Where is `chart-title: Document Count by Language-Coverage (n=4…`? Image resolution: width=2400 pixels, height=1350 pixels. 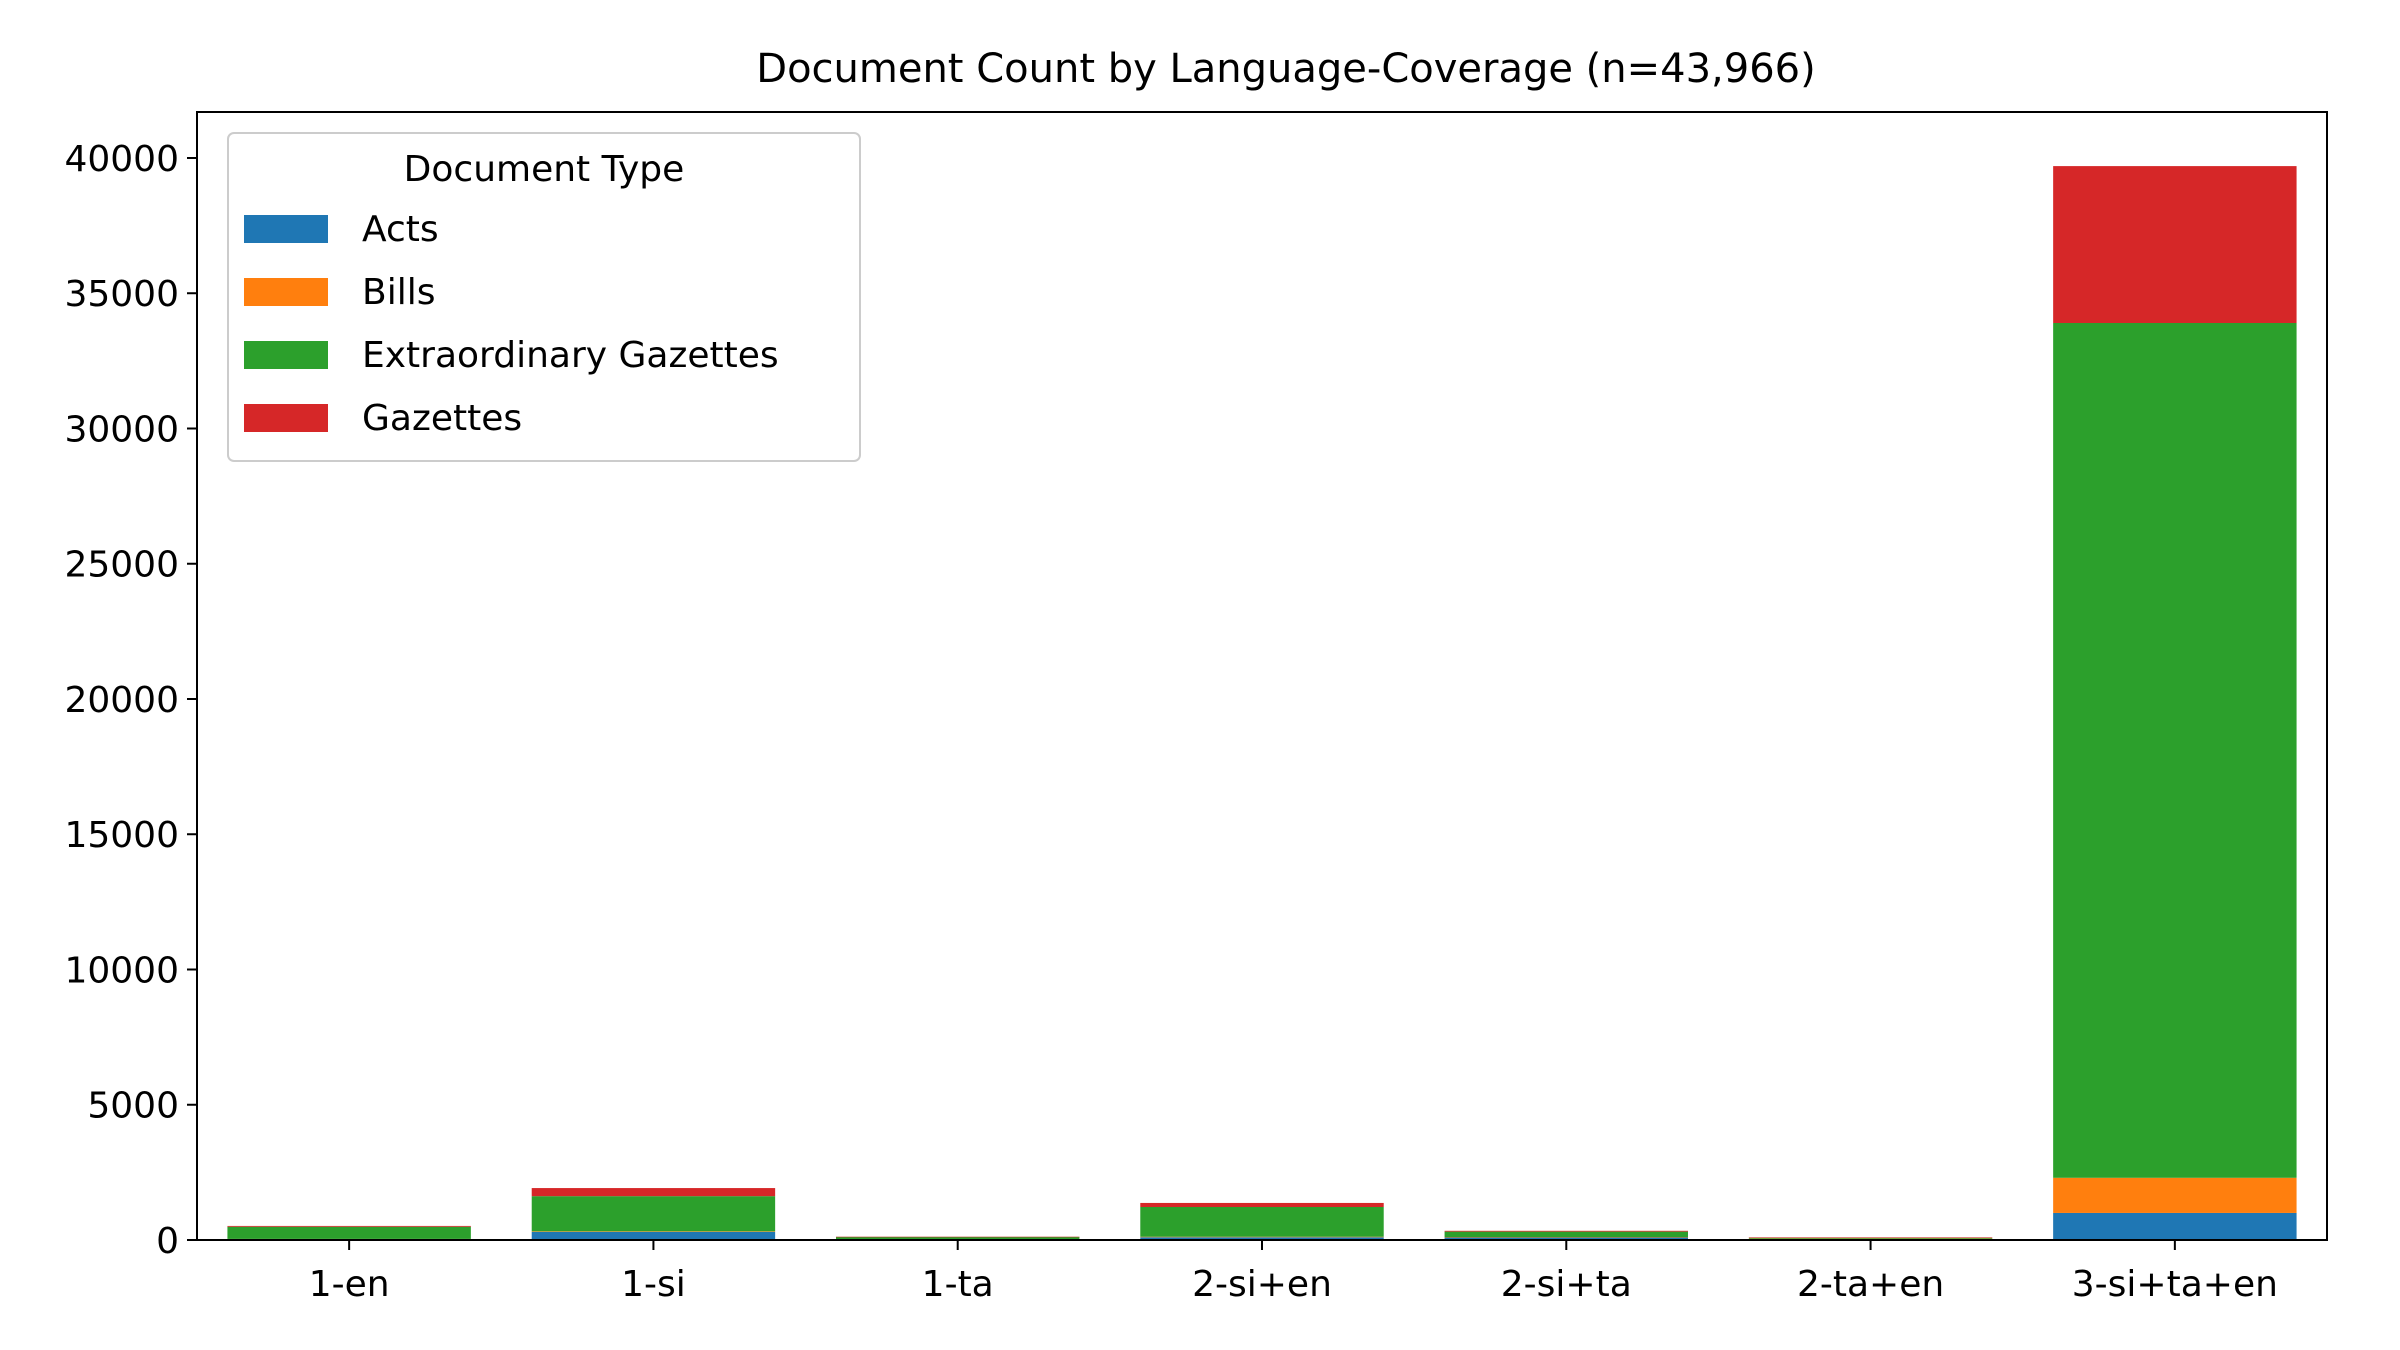
chart-title: Document Count by Language-Coverage (n=4… is located at coordinates (1285, 69).